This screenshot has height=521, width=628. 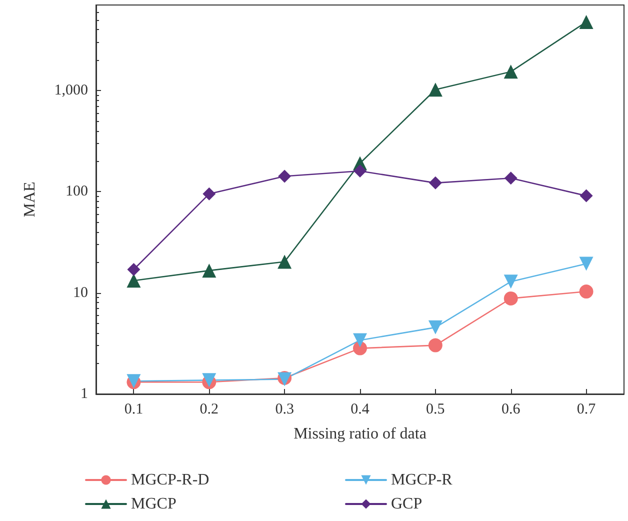 What do you see at coordinates (134, 410) in the screenshot?
I see `x-tick-label: 0.1` at bounding box center [134, 410].